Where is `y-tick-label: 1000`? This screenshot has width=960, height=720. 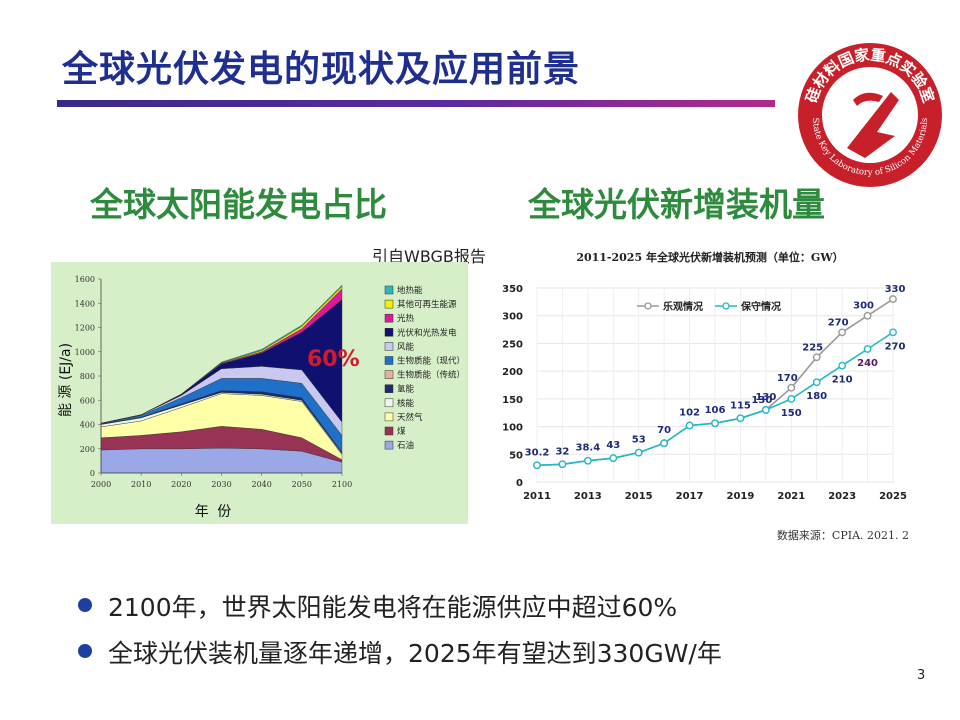
y-tick-label: 1000 is located at coordinates (85, 352).